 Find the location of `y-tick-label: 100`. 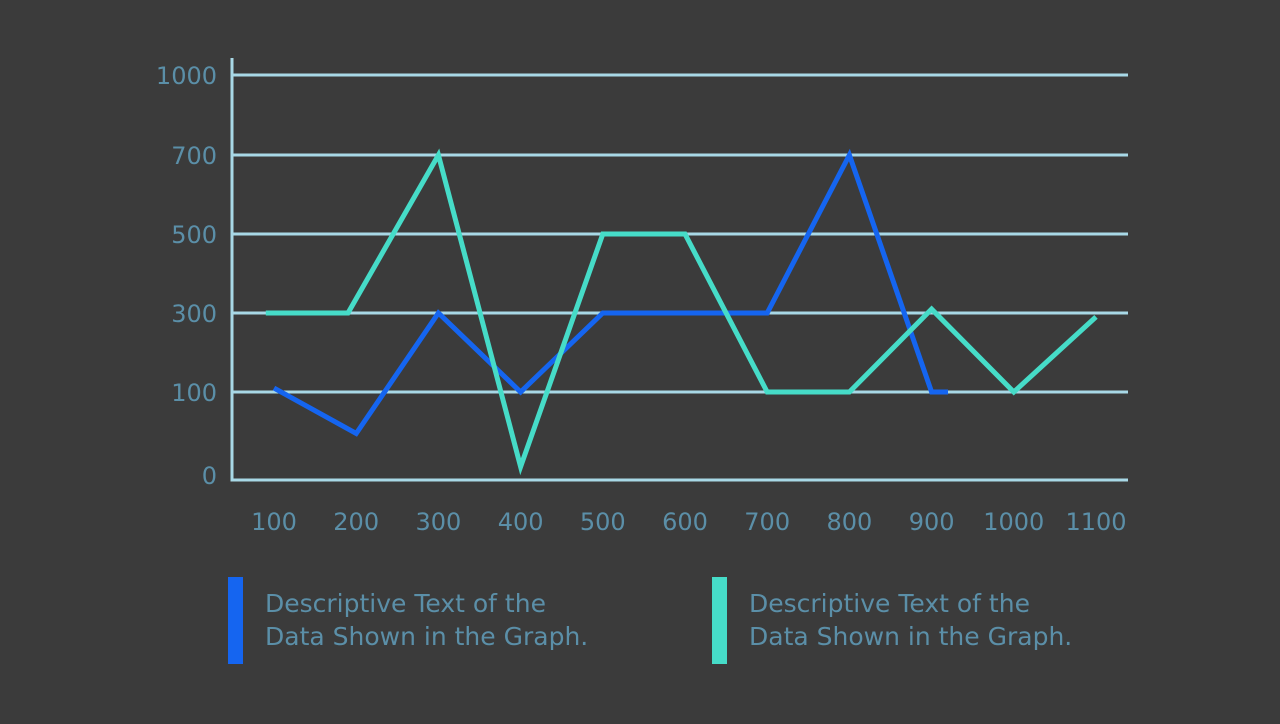

y-tick-label: 100 is located at coordinates (194, 393).